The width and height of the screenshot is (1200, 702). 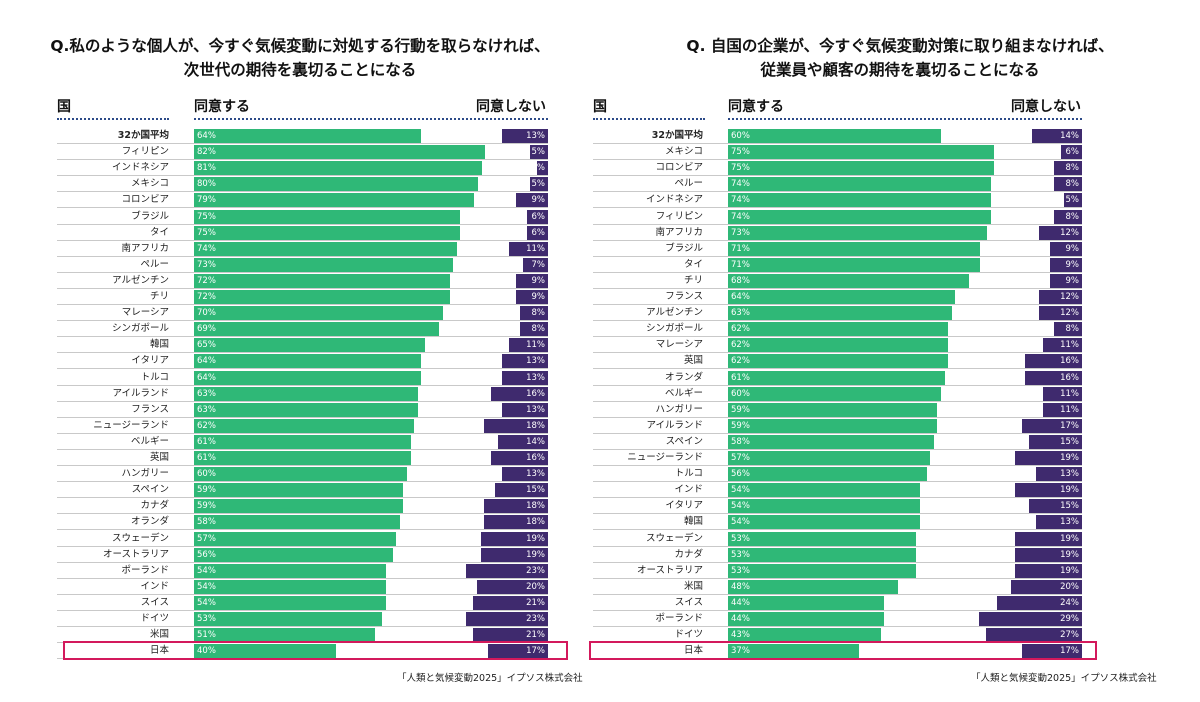 I want to click on agree-value-label: 74%, so click(x=740, y=184).